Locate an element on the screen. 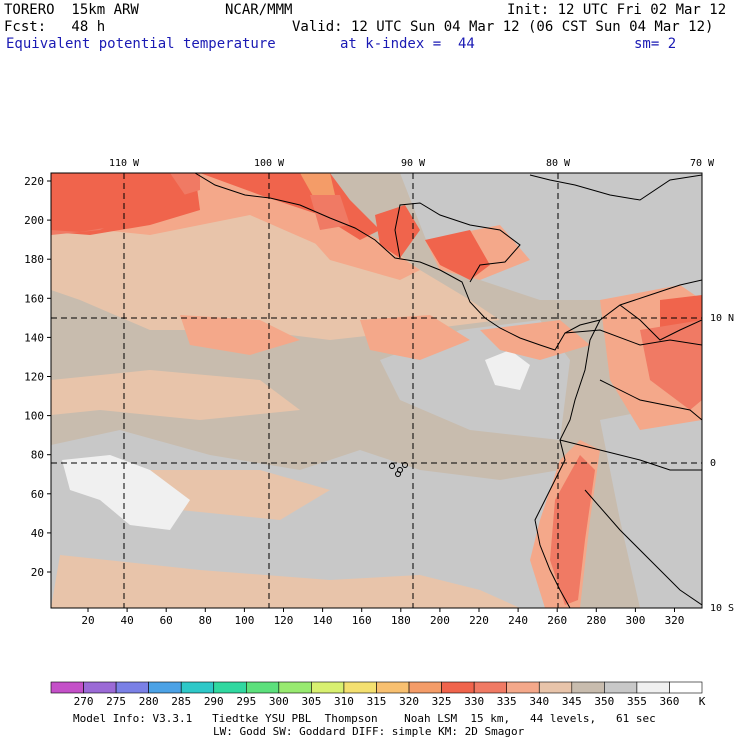 The width and height of the screenshot is (740, 740). x-tick-label: 120 is located at coordinates (284, 620).